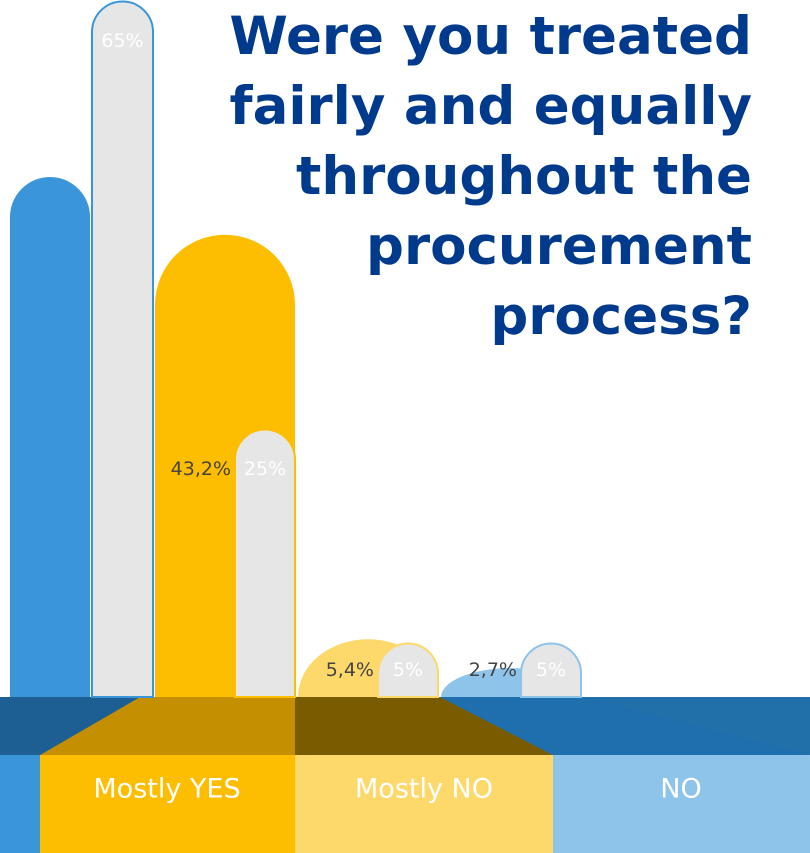  I want to click on floor-left, so click(70, 726).